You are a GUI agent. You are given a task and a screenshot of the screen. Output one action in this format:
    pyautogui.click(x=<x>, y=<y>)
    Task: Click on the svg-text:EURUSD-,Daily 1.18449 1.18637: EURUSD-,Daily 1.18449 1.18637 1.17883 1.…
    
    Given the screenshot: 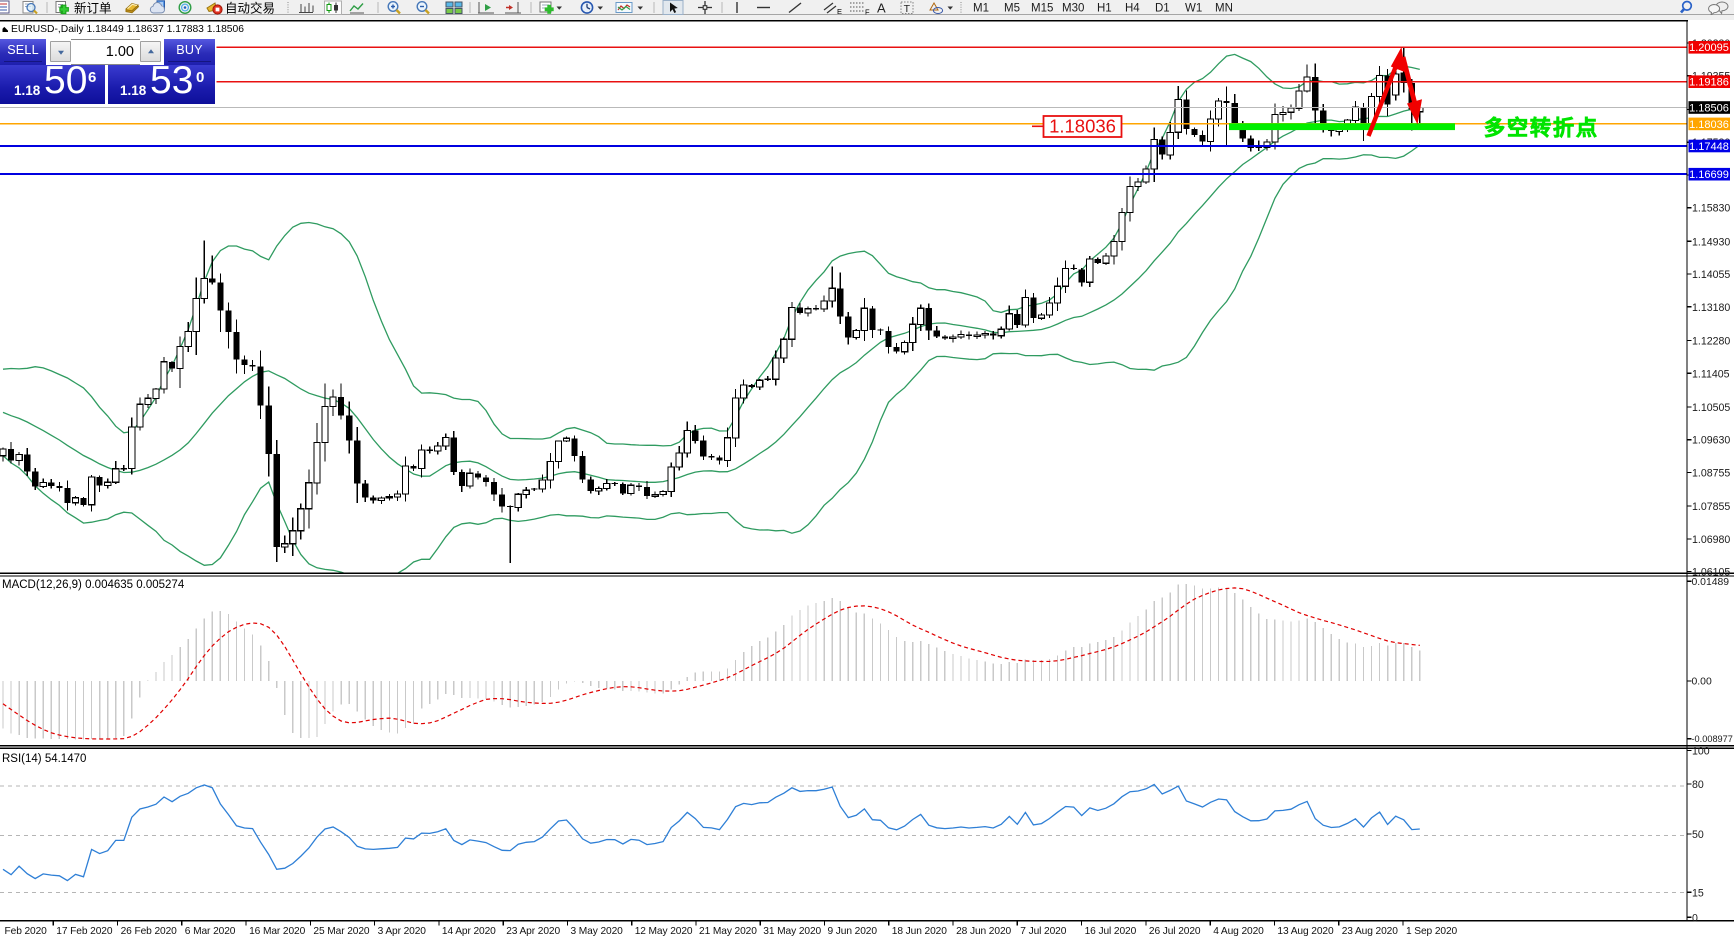 What is the action you would take?
    pyautogui.click(x=127, y=29)
    